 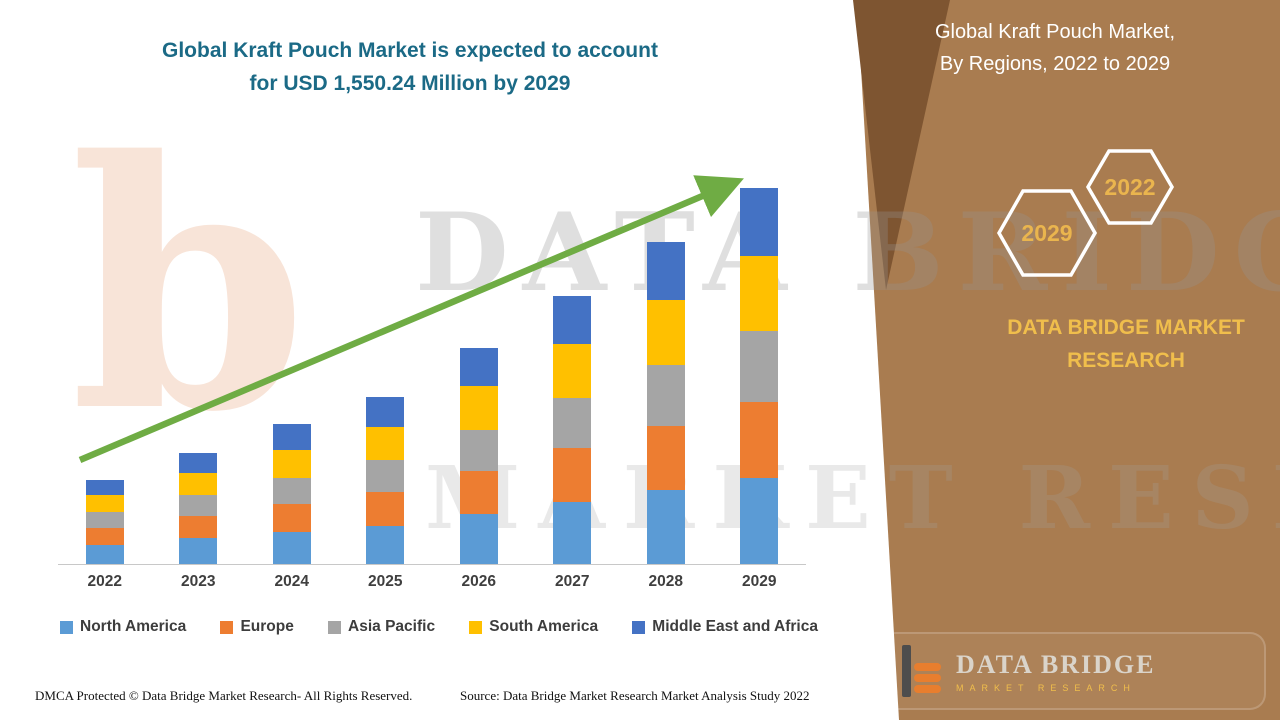 I want to click on legend-item: Europe, so click(x=257, y=627).